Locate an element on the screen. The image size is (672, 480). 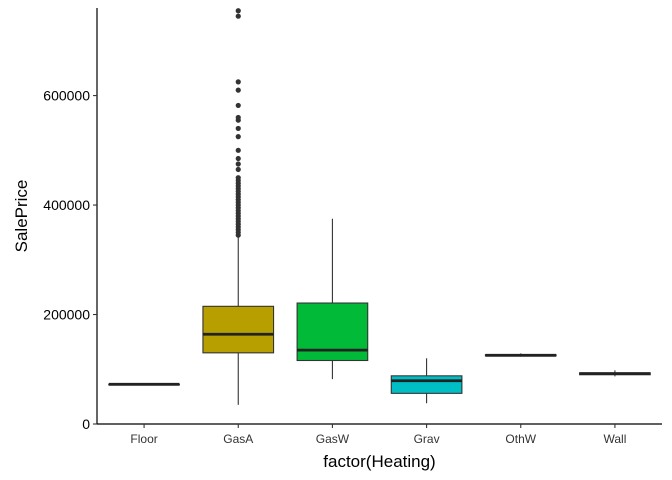
box-othw is located at coordinates (520, 355).